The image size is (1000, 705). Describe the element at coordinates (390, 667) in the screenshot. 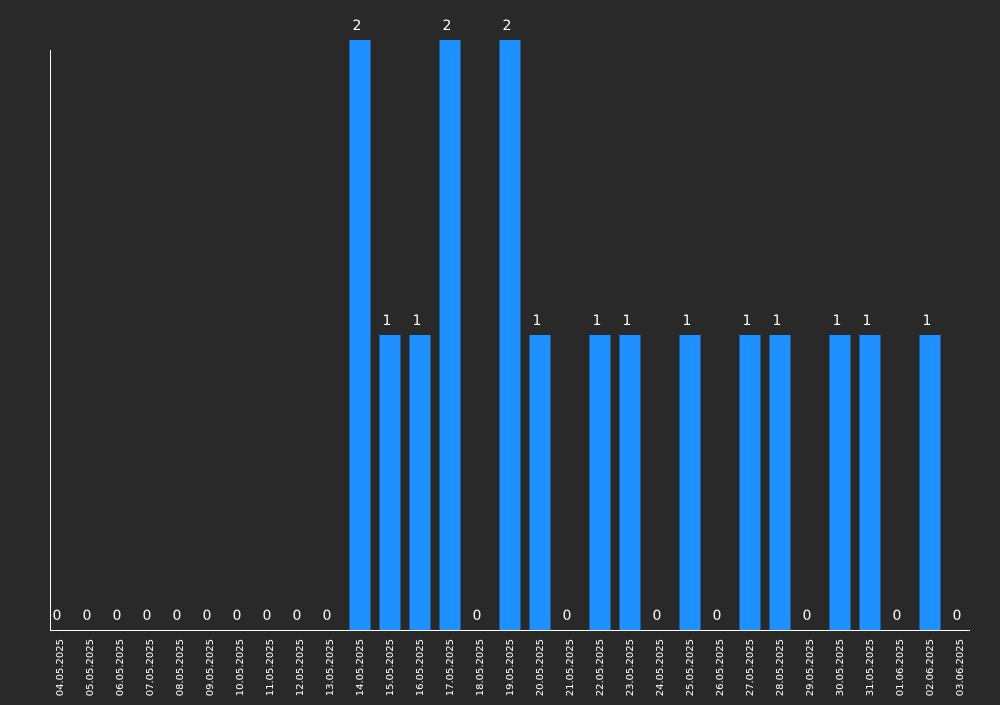

I see `x-tick-label-15.05.2025: 15.05.2025` at that location.